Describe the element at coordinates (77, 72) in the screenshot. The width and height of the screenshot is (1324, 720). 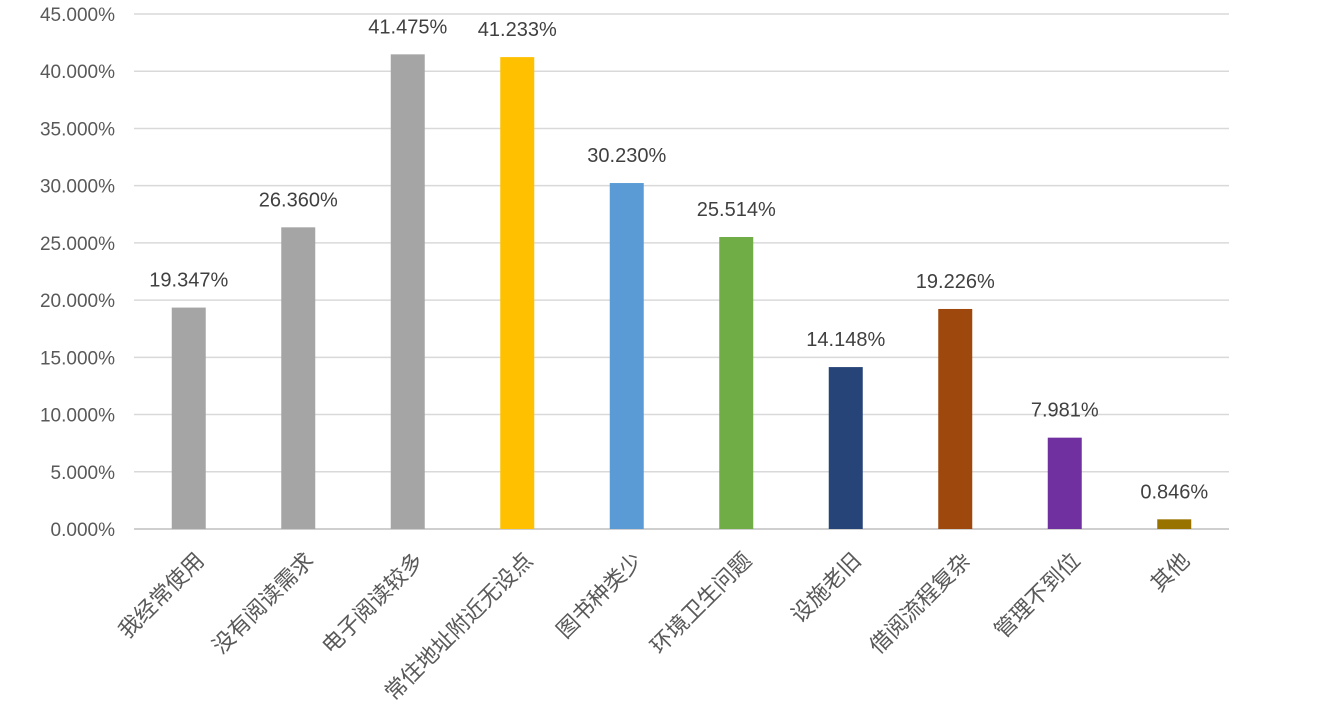
I see `y-tick-label: 40.000%` at that location.